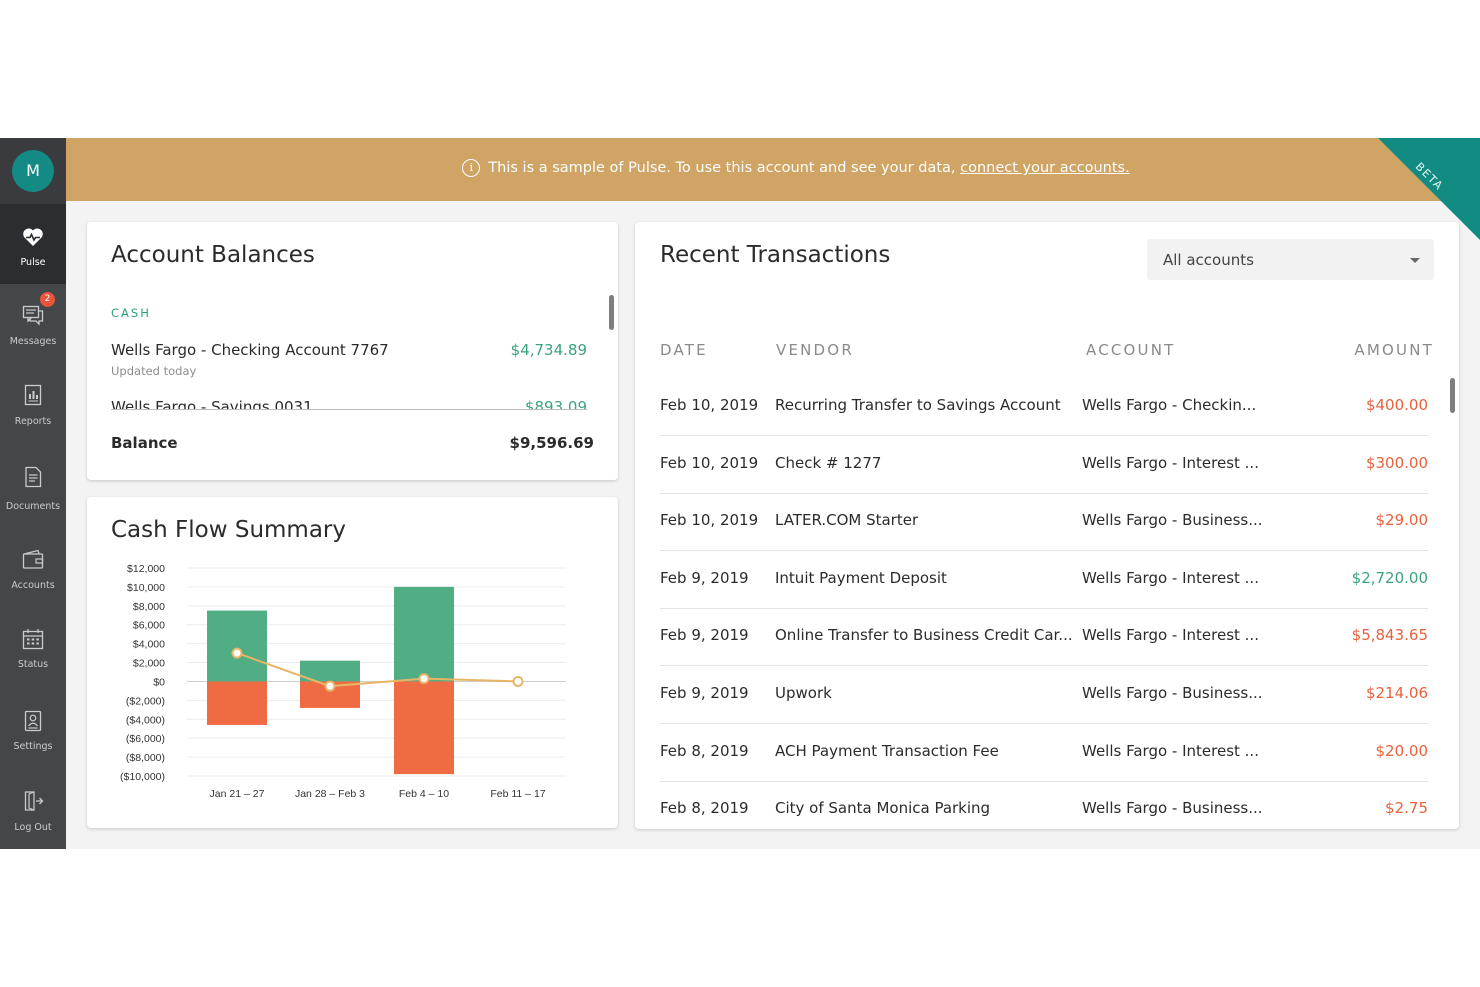 The height and width of the screenshot is (987, 1480). What do you see at coordinates (887, 750) in the screenshot?
I see `transaction-vendor: ACH Payment Transaction Fee` at bounding box center [887, 750].